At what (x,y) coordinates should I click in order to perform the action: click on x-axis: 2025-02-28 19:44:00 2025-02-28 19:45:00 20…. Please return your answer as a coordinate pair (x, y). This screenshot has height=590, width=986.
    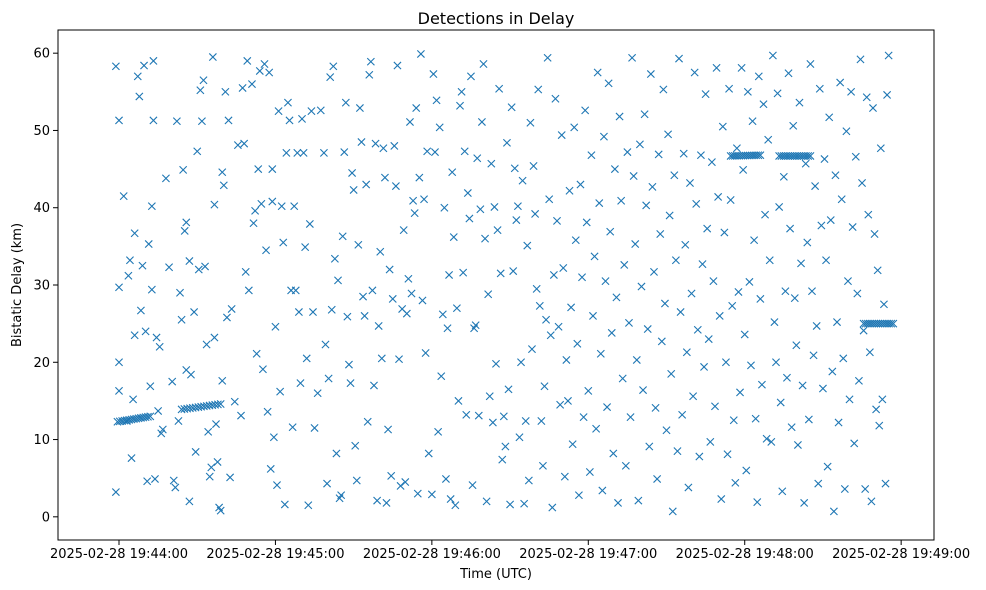
    Looking at the image, I should click on (510, 551).